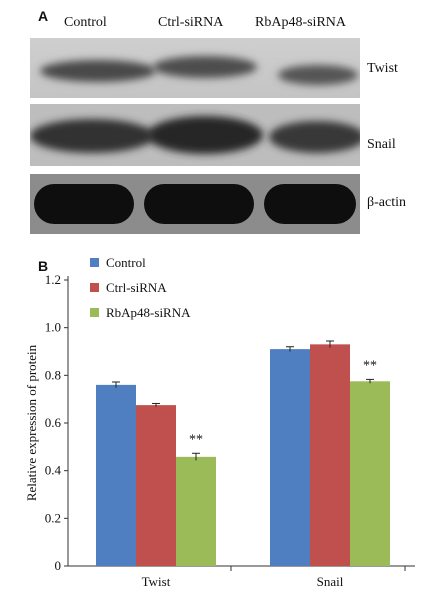  I want to click on y-tick-label: 0.4, so click(53, 470).